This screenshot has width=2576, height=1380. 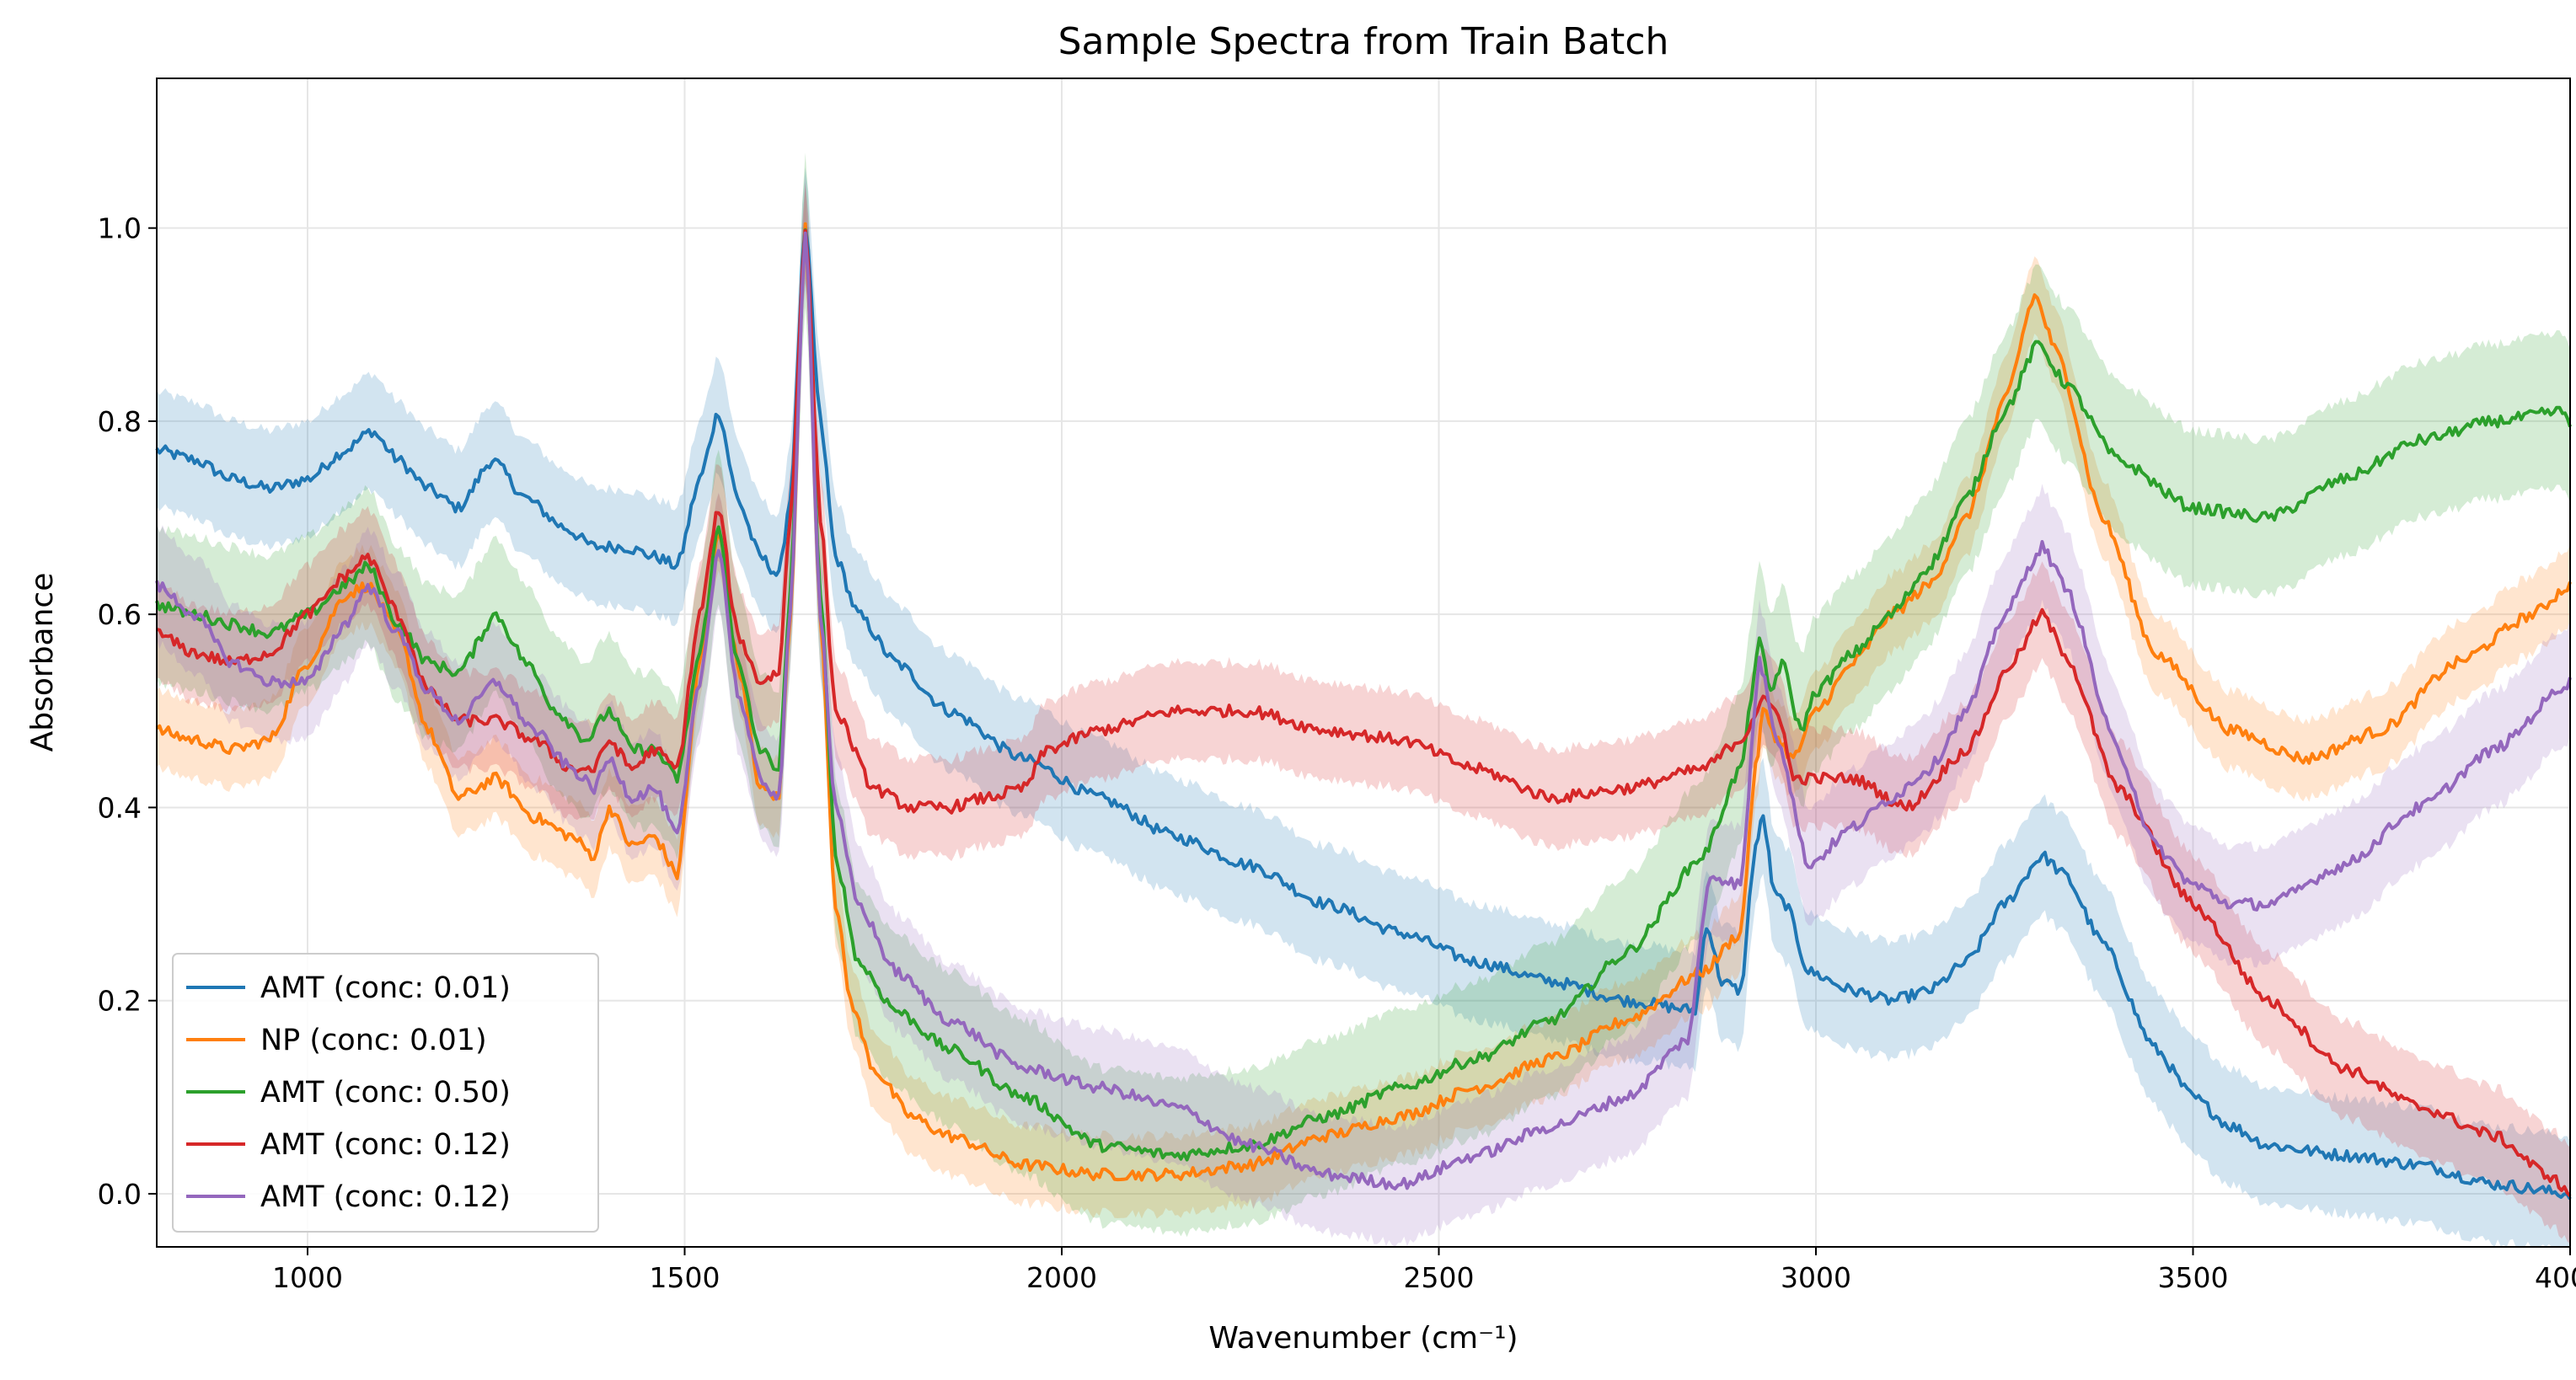 I want to click on legend-label: AMT (conc: 0.50), so click(x=385, y=1093).